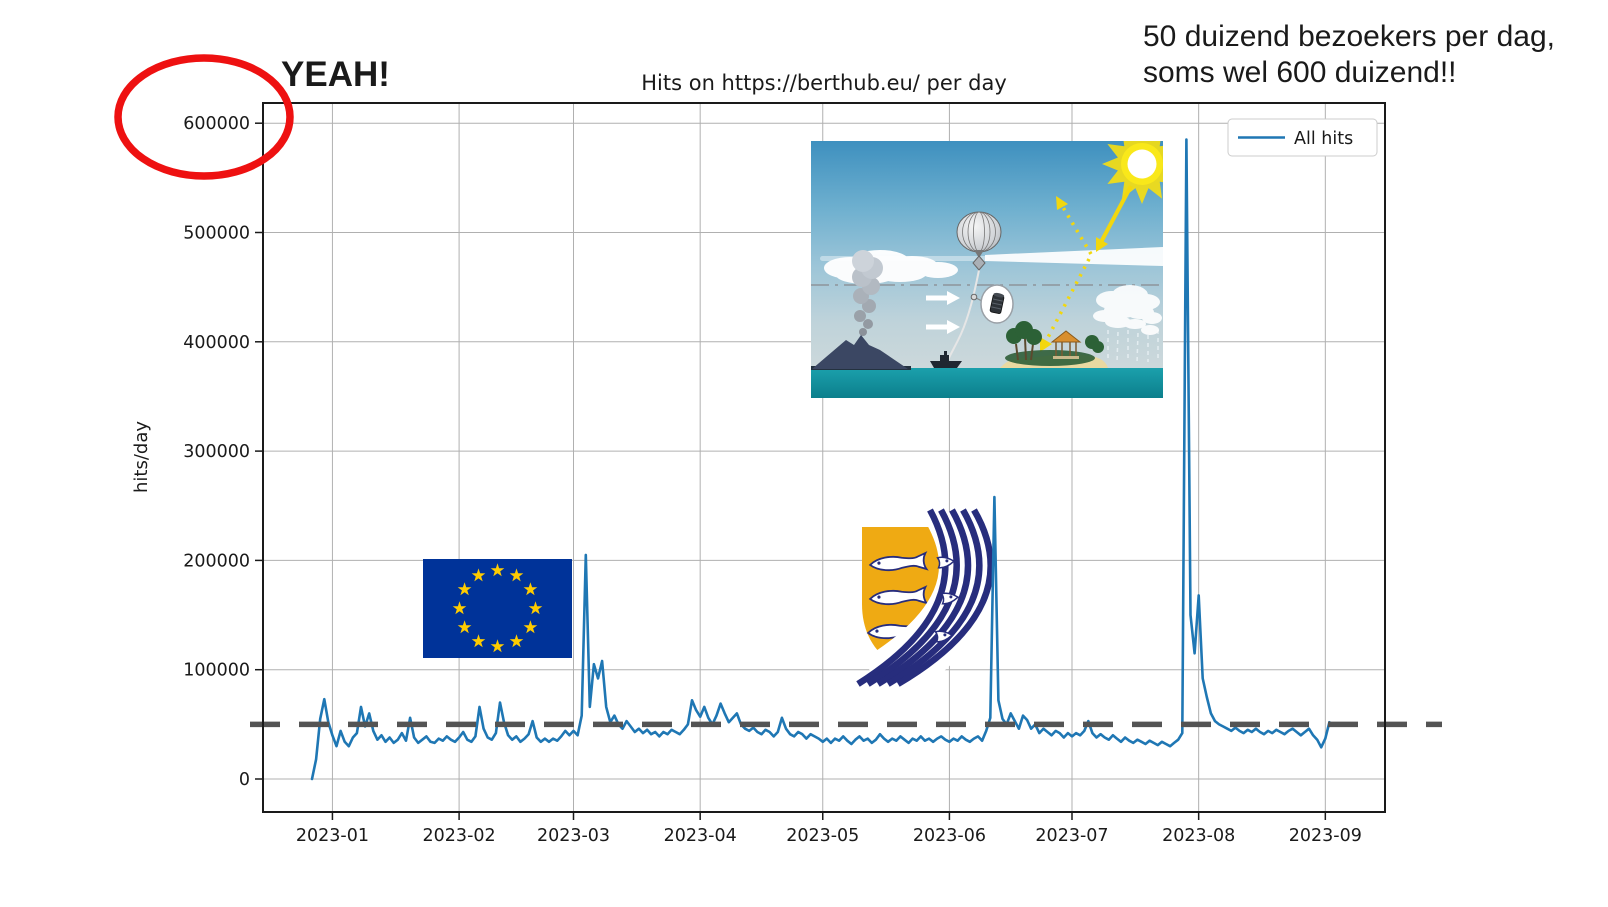 Image resolution: width=1608 pixels, height=907 pixels. I want to click on volcano-smoke, so click(867, 293).